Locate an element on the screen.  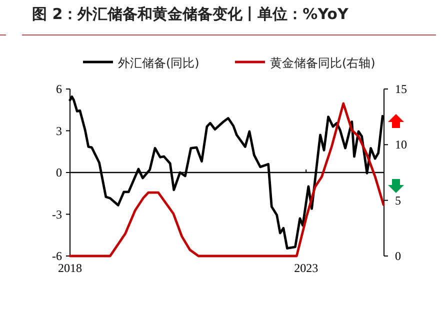
x-tick-label: 2023 is located at coordinates (306, 268).